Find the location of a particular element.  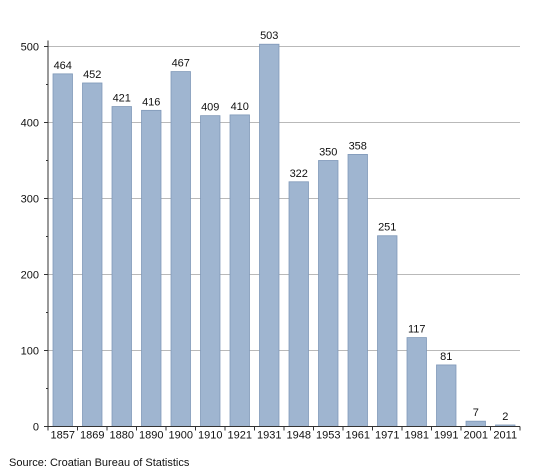

y-tick-label: 300 is located at coordinates (30, 200).